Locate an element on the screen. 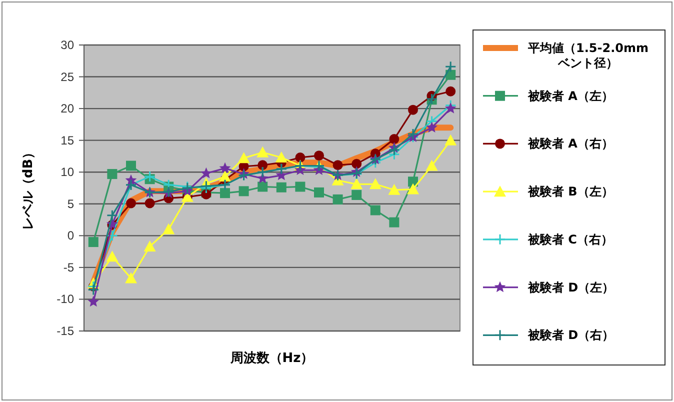  y-tick-label: 15 is located at coordinates (67, 140).